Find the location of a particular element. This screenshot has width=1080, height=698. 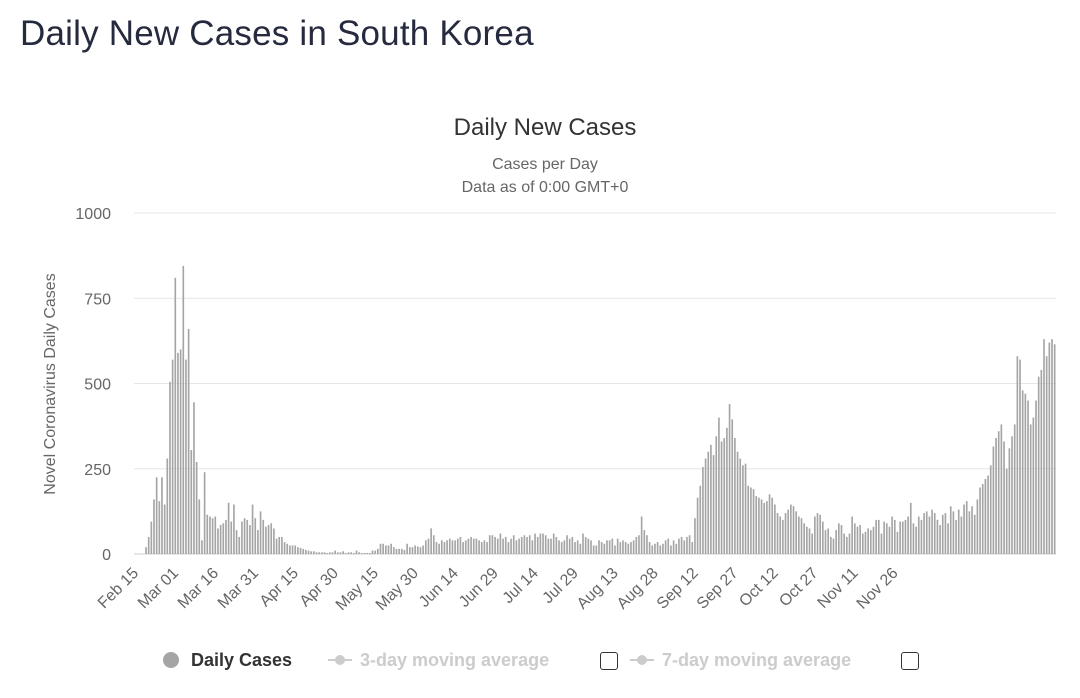

legend-3day-average: 3-day moving average is located at coordinates (438, 660).